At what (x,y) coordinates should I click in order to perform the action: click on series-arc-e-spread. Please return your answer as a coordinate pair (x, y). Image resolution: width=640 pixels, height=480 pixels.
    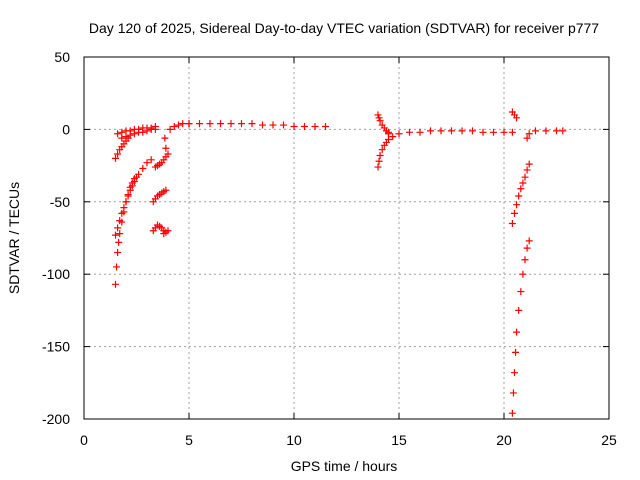
    Looking at the image, I should click on (385, 152).